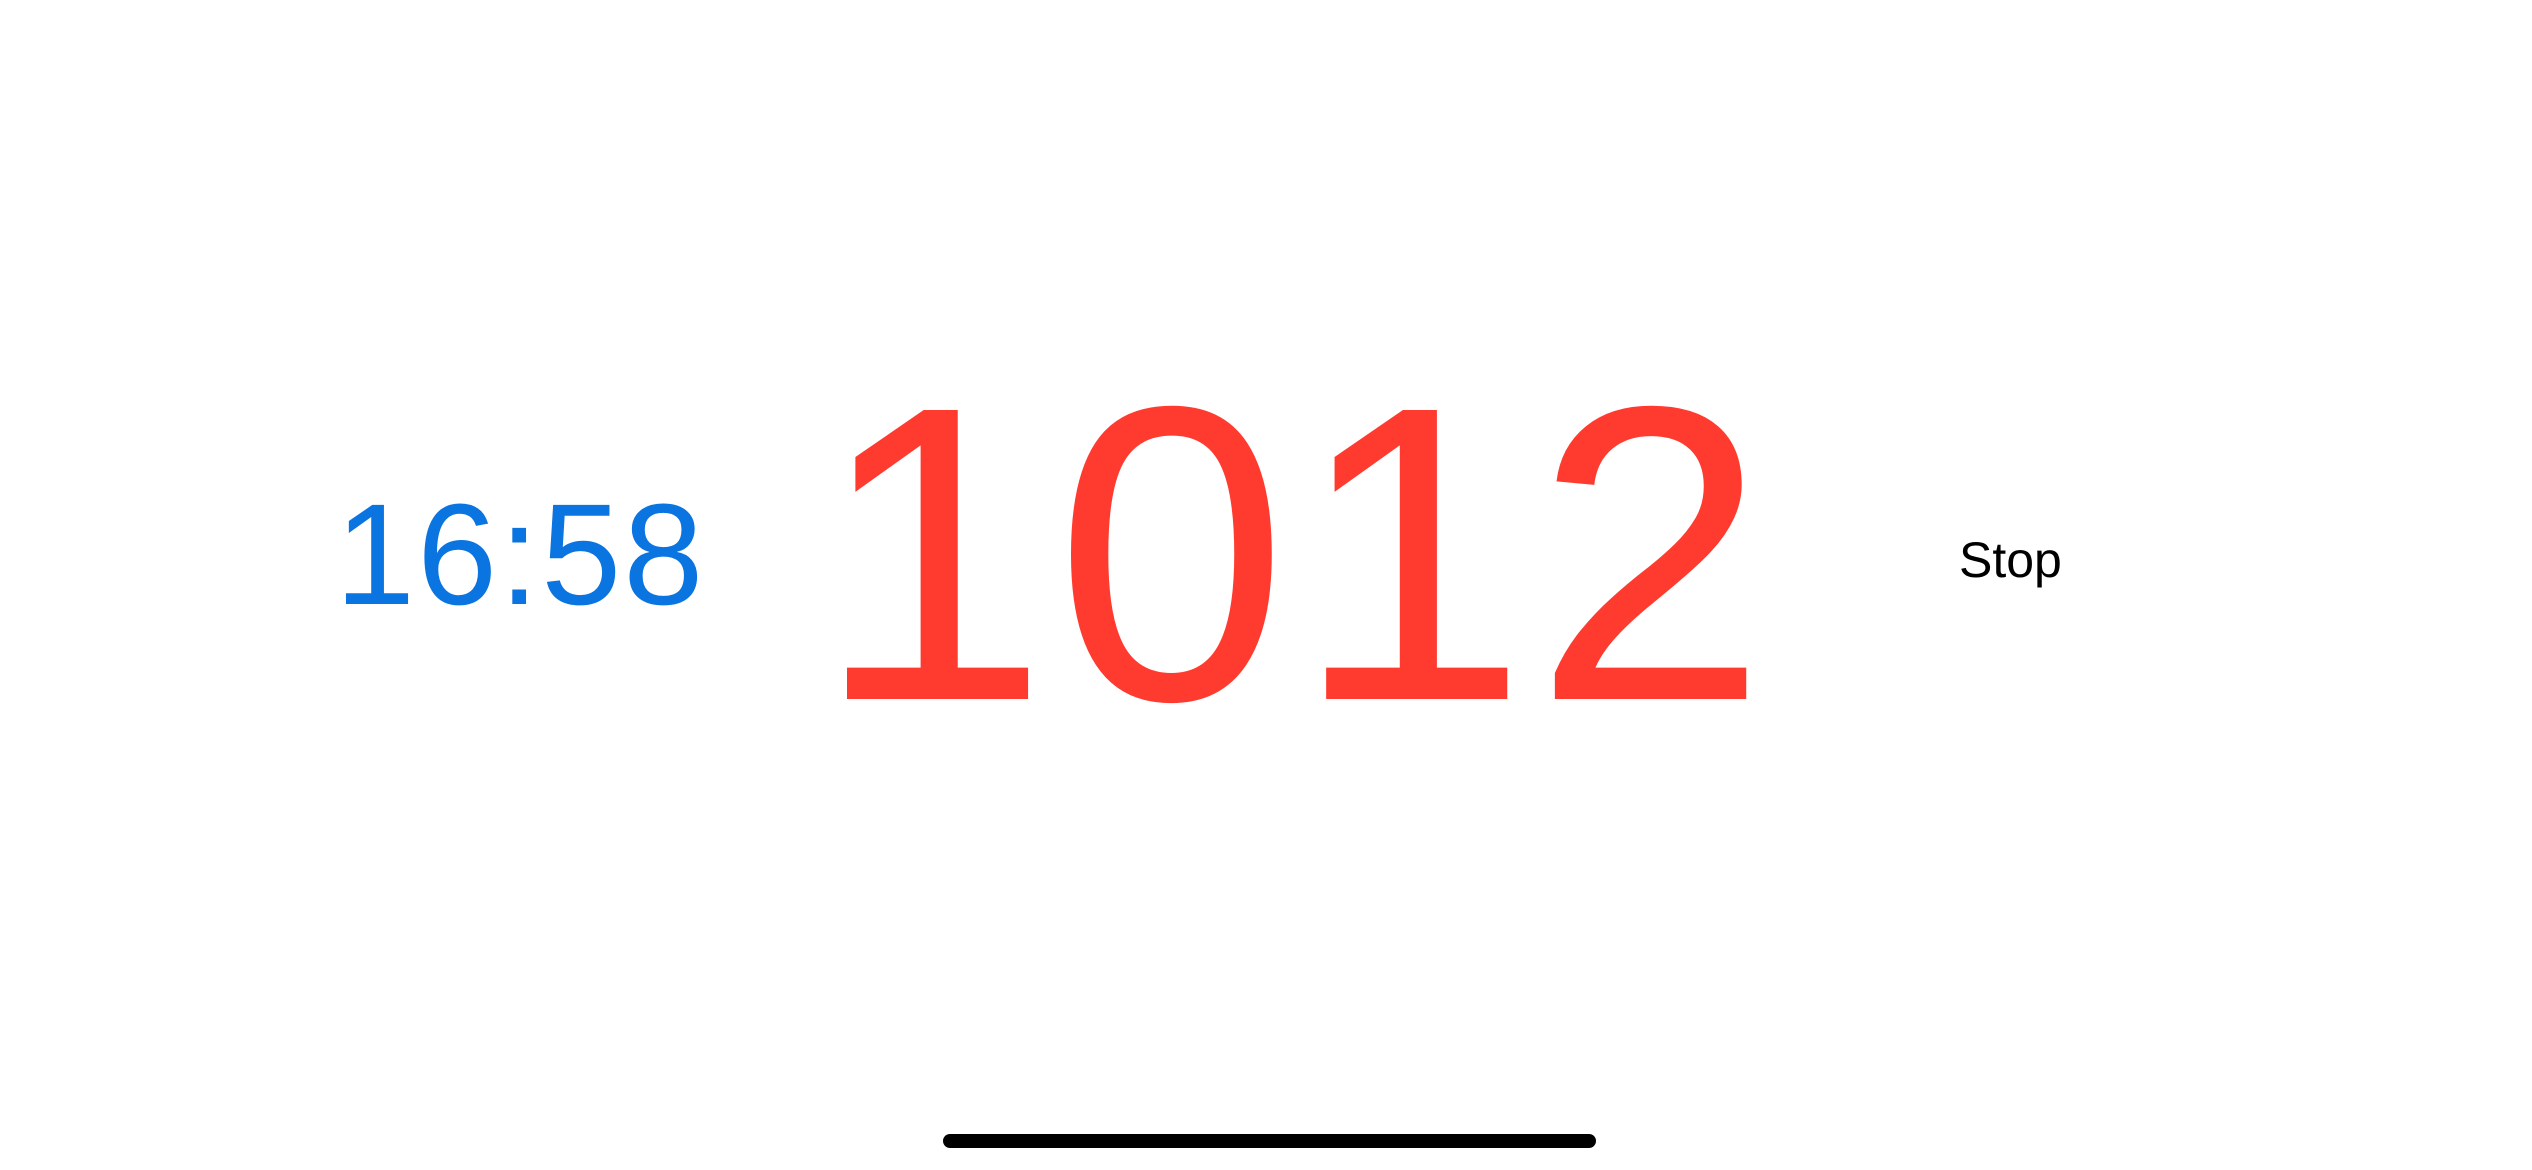  What do you see at coordinates (520, 554) in the screenshot?
I see `current-time: 16:58` at bounding box center [520, 554].